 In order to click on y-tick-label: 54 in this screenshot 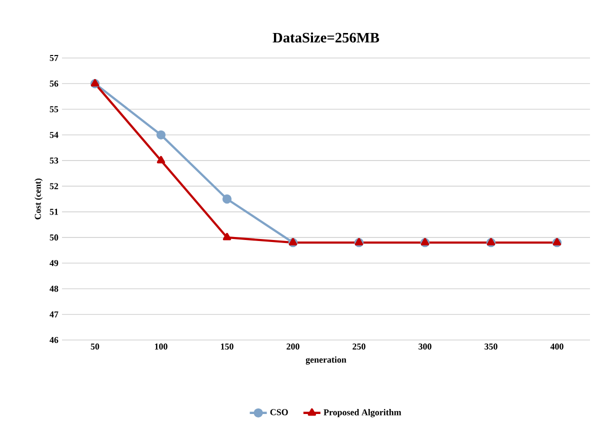, I will do `click(54, 135)`.